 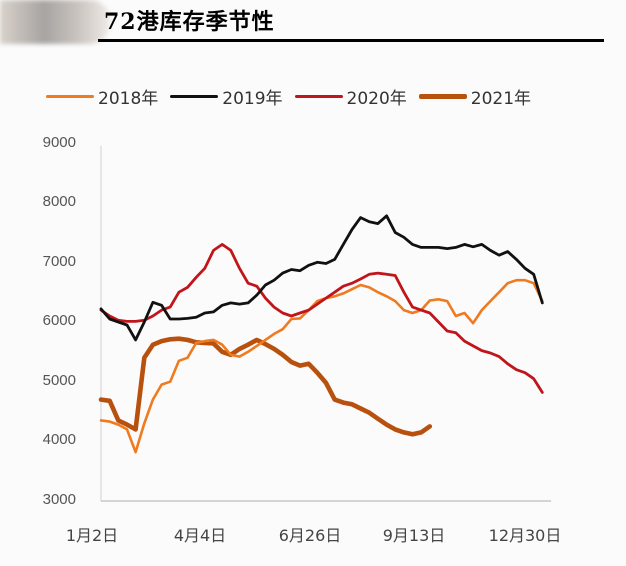 I want to click on title-divider, so click(x=351, y=40).